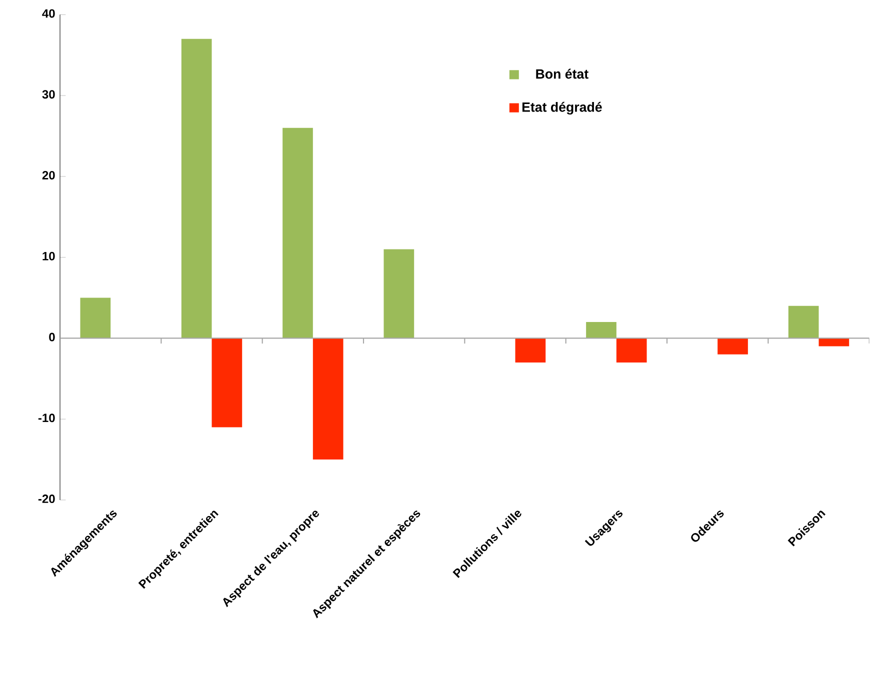 The height and width of the screenshot is (687, 876). Describe the element at coordinates (562, 108) in the screenshot. I see `legend-label: Etat dégradé` at that location.